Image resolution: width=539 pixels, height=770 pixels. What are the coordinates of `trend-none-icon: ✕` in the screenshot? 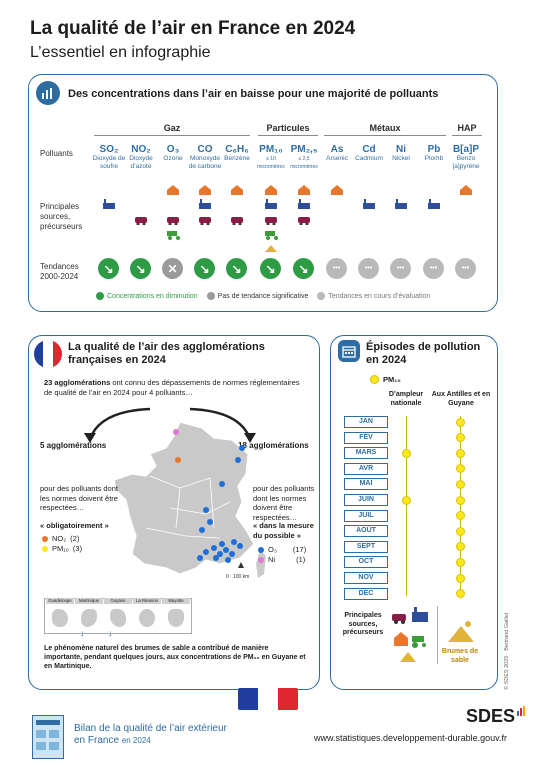 It's located at (172, 268).